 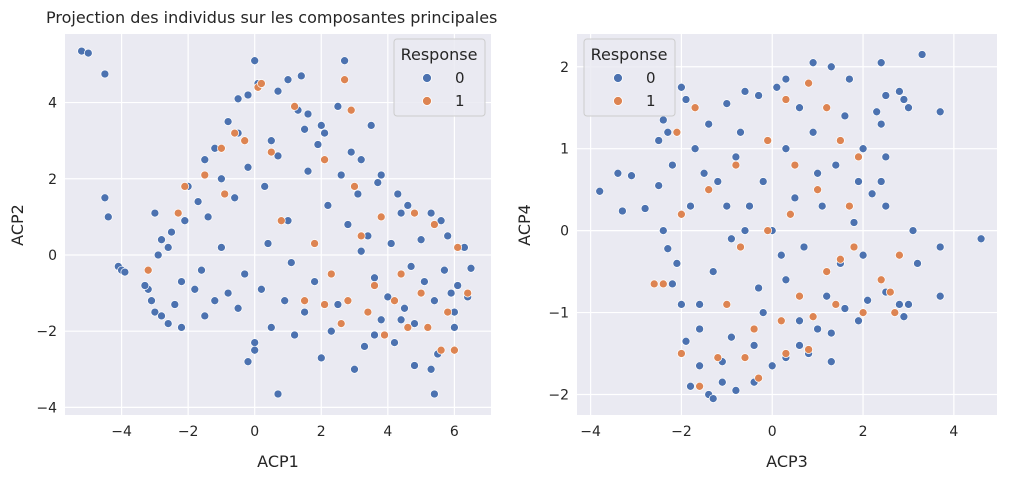 What do you see at coordinates (427, 101) in the screenshot?
I see `legend-marker-1-left` at bounding box center [427, 101].